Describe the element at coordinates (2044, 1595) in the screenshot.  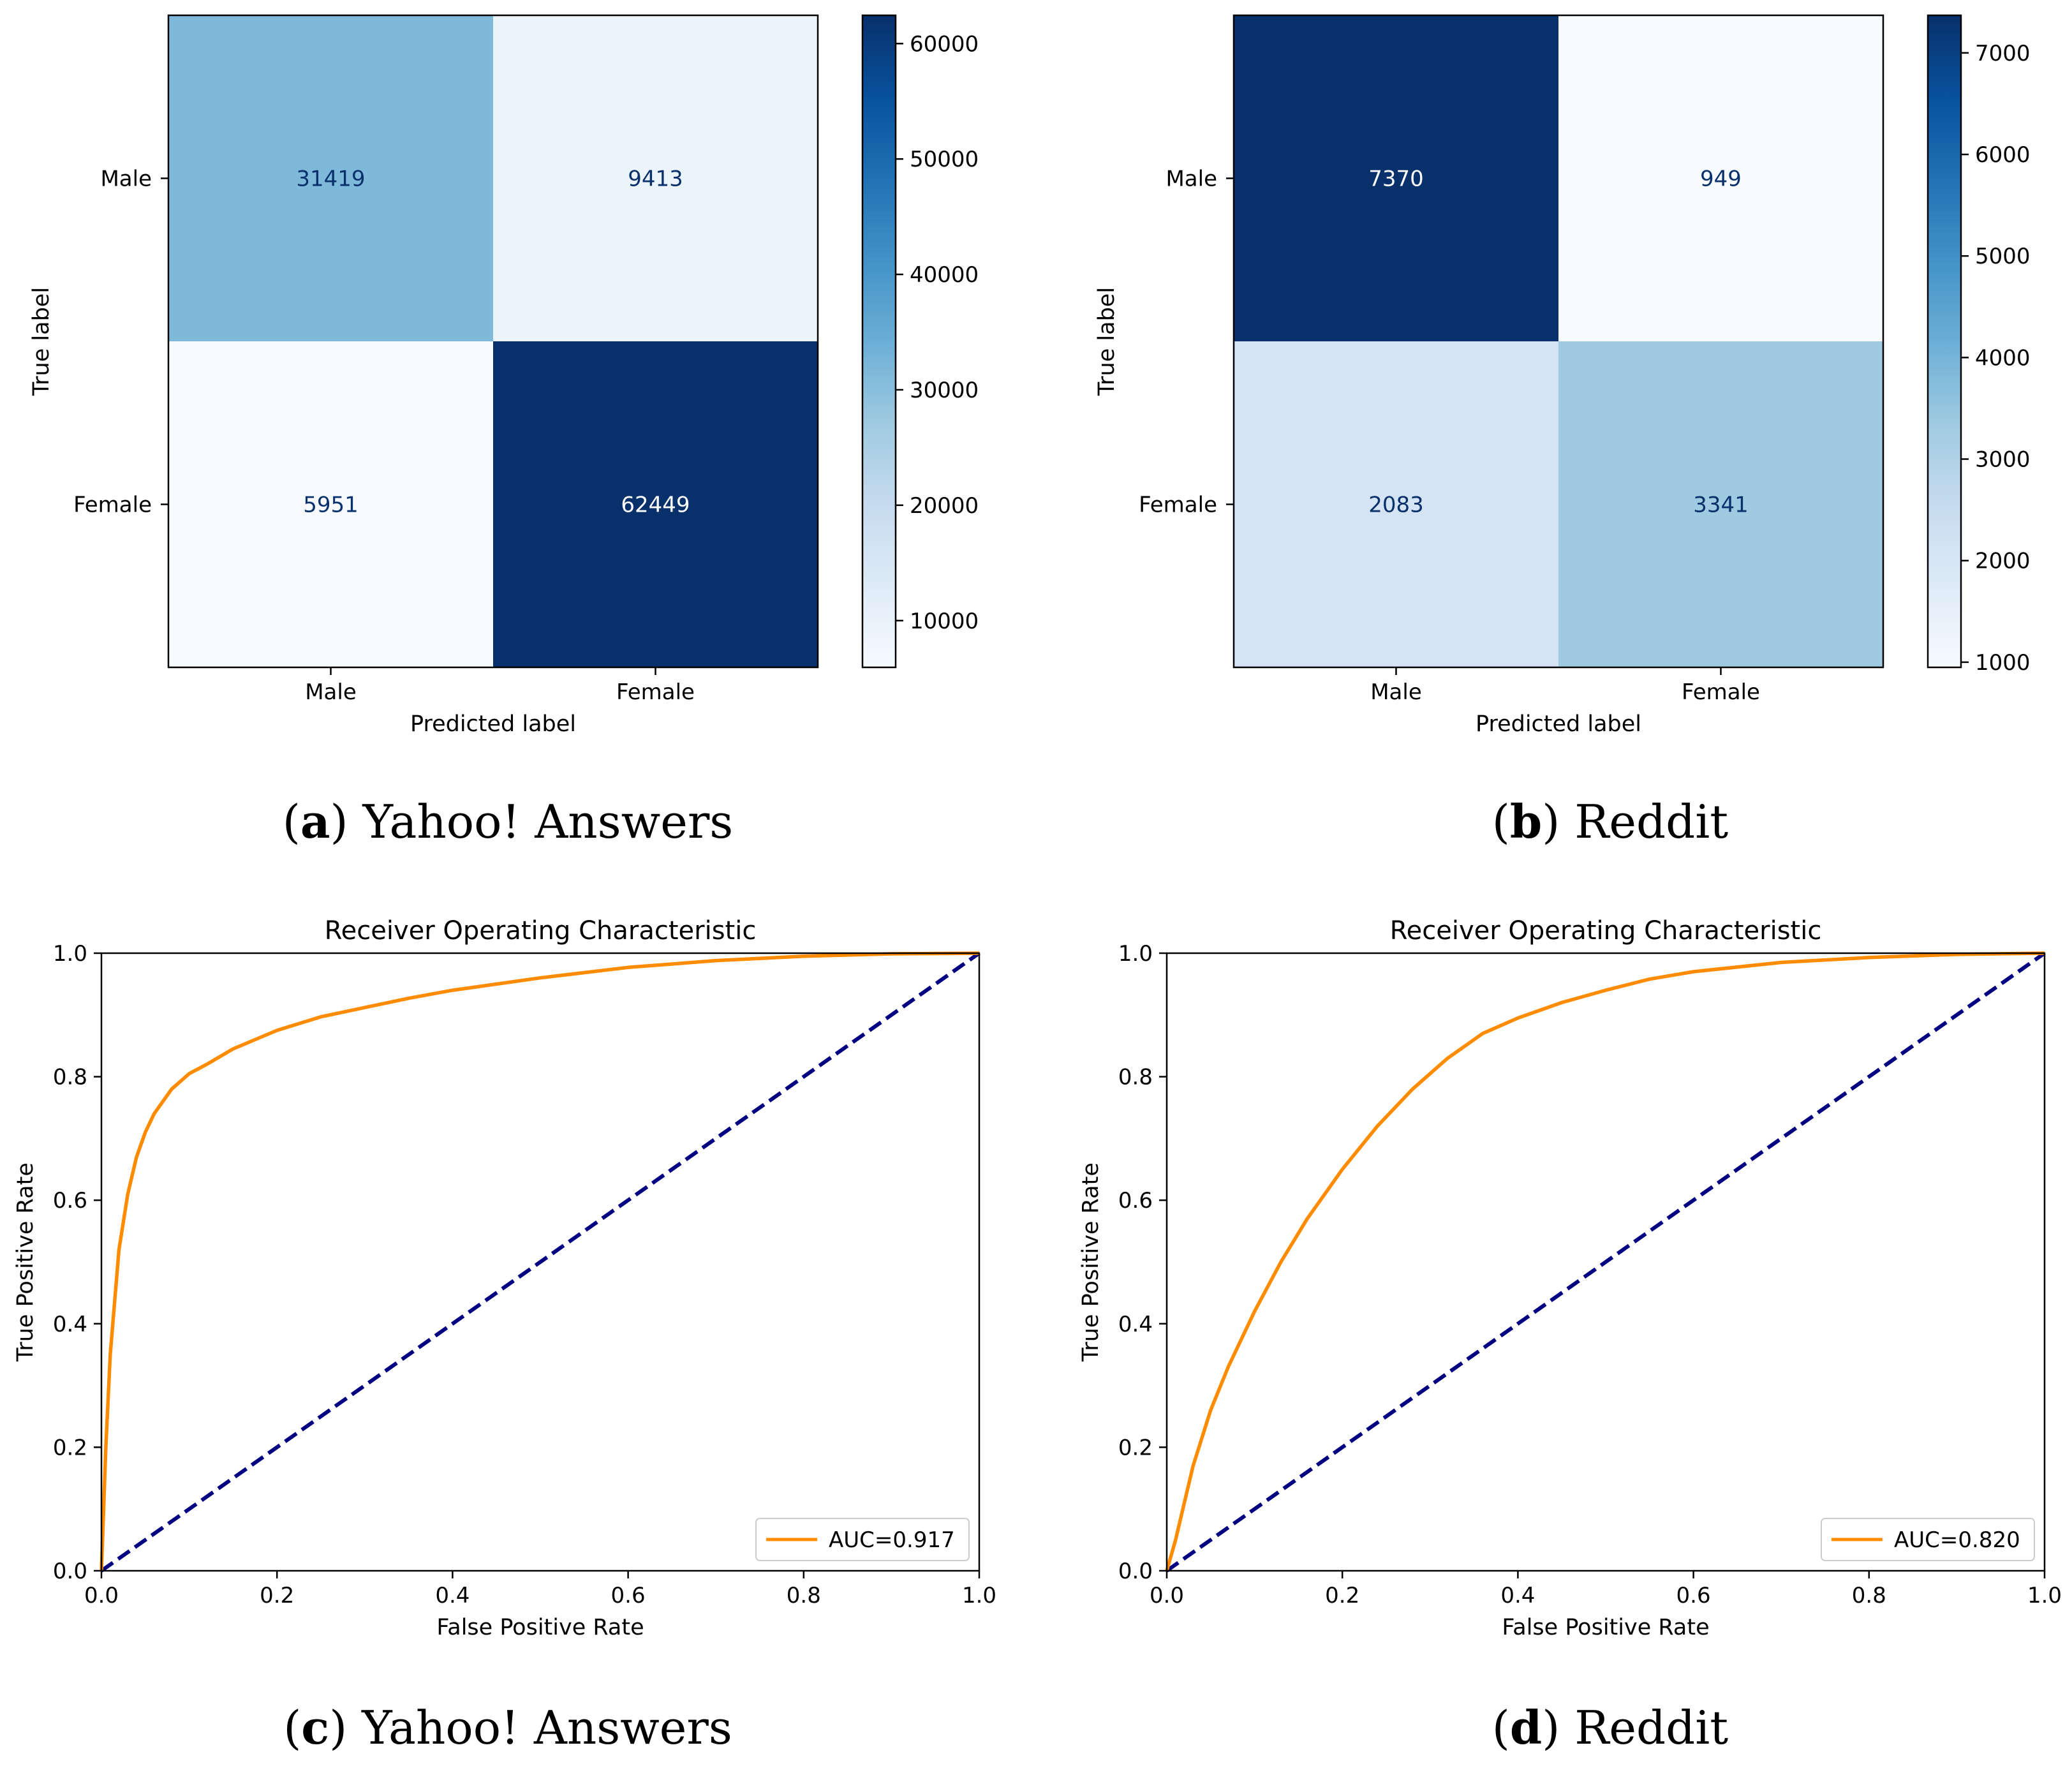
I see `x-tick-label: 1.0` at that location.